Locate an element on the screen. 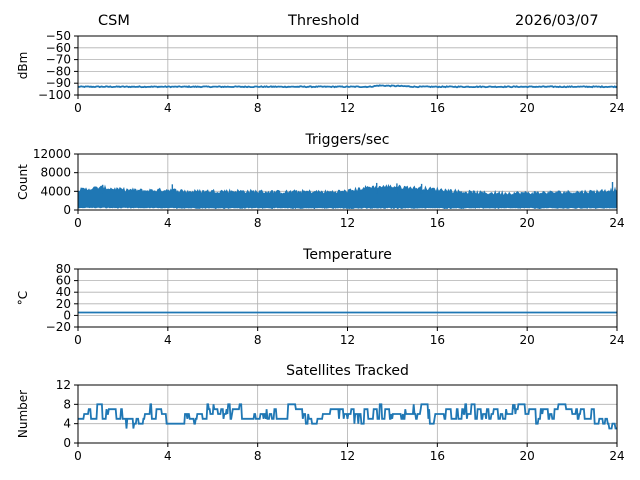 This screenshot has width=640, height=480. y-tick-label: 8 is located at coordinates (67, 404).